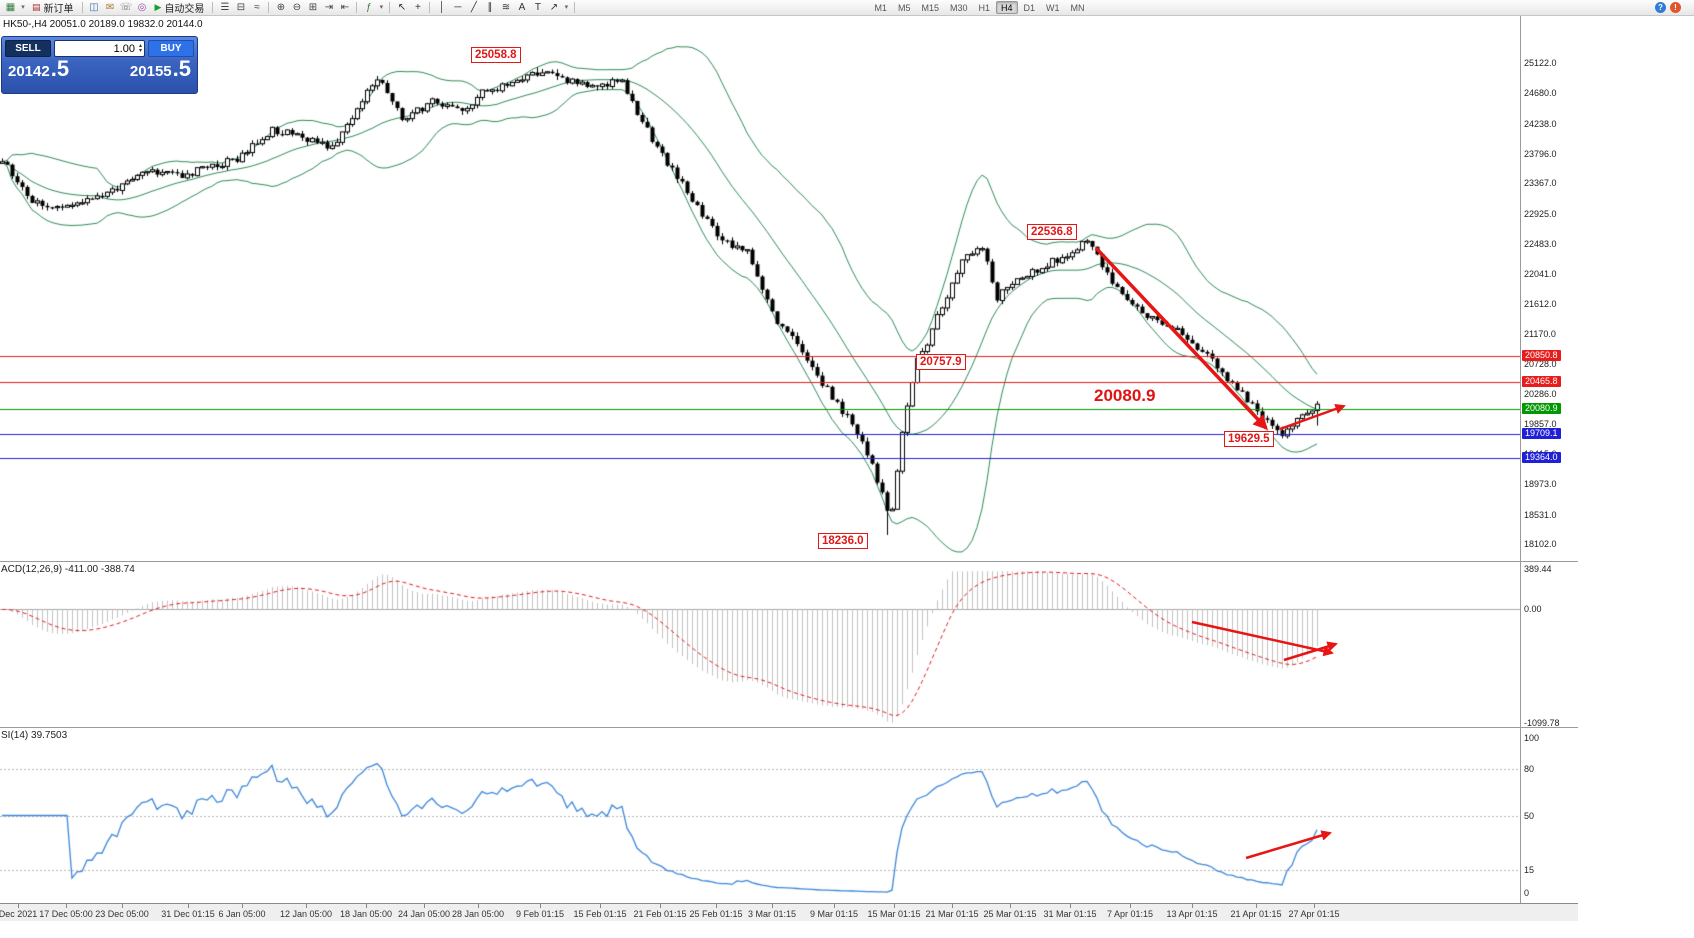 The height and width of the screenshot is (938, 1694). I want to click on new-order-button: ▤ 新订单, so click(53, 8).